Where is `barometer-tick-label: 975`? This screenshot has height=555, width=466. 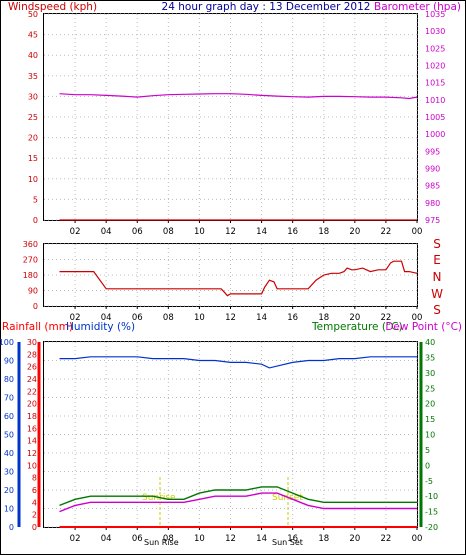
barometer-tick-label: 975 is located at coordinates (432, 220).